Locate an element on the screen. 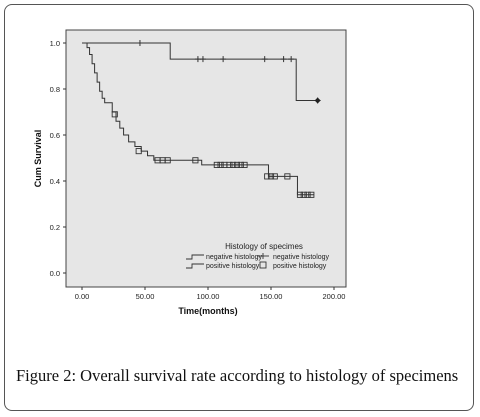 The width and height of the screenshot is (480, 417). y-tick-label: 0.0 is located at coordinates (55, 273).